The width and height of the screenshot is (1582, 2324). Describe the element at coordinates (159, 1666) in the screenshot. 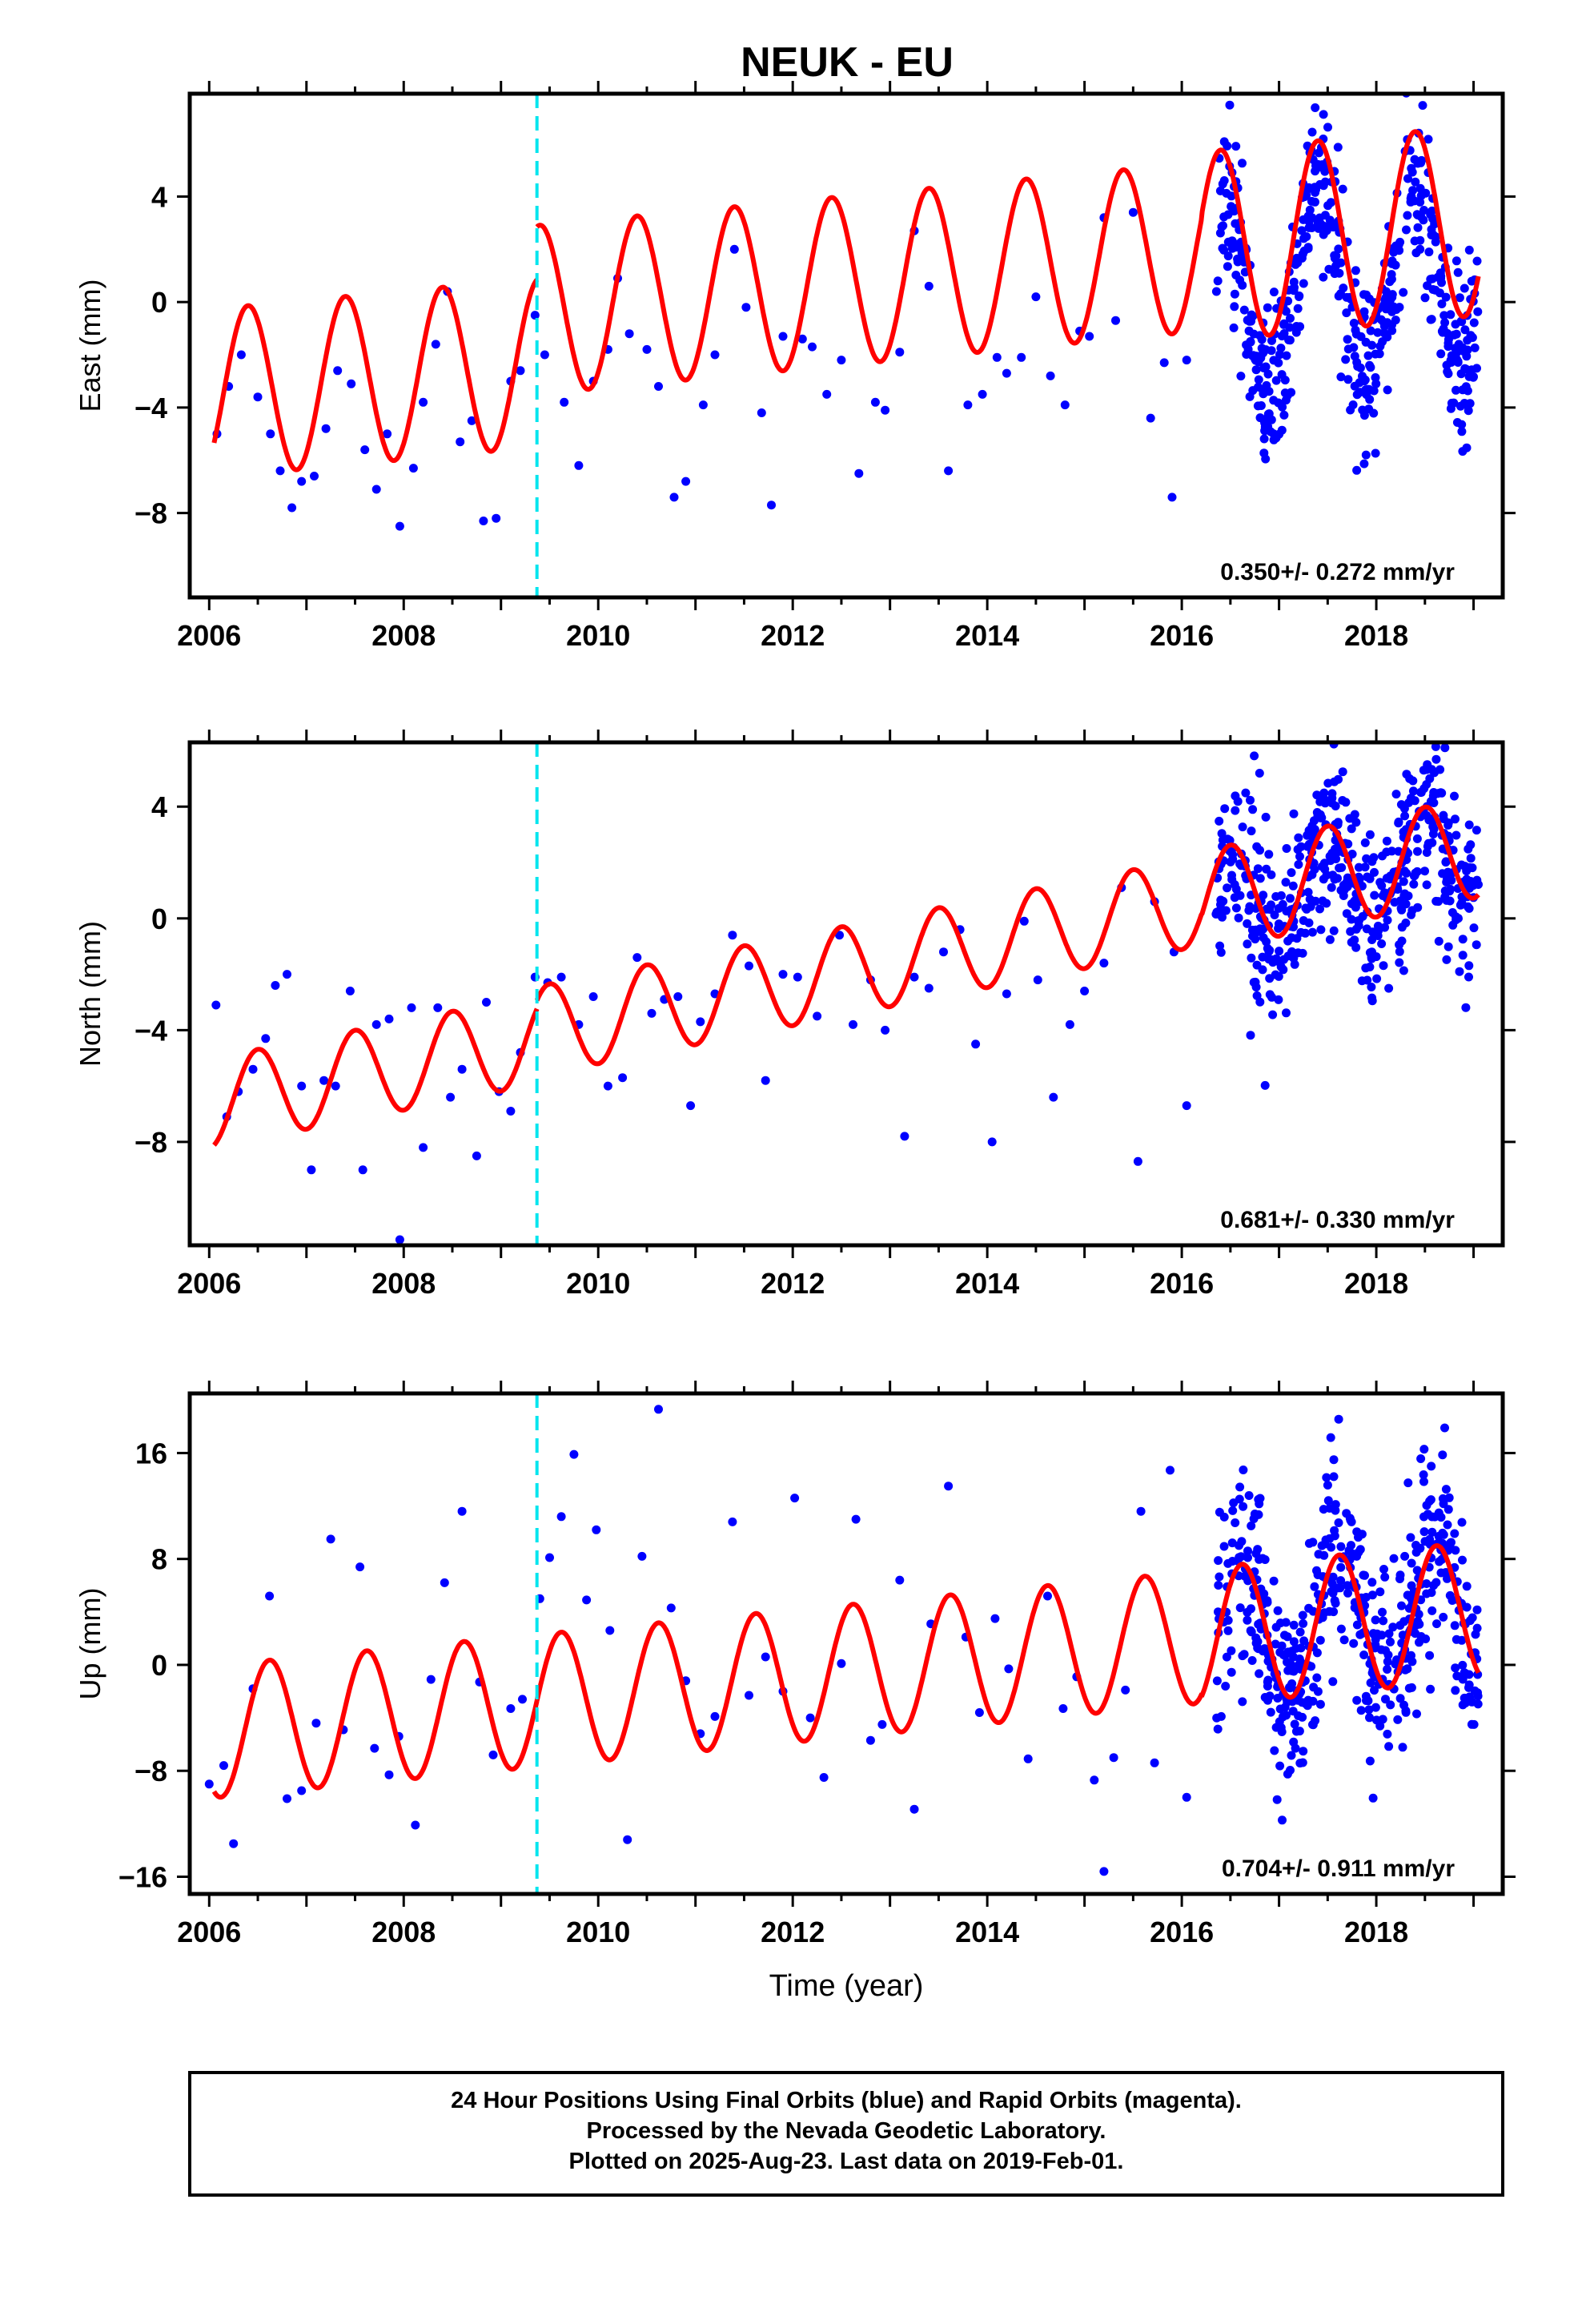

I see `y-tick-label: 0` at that location.